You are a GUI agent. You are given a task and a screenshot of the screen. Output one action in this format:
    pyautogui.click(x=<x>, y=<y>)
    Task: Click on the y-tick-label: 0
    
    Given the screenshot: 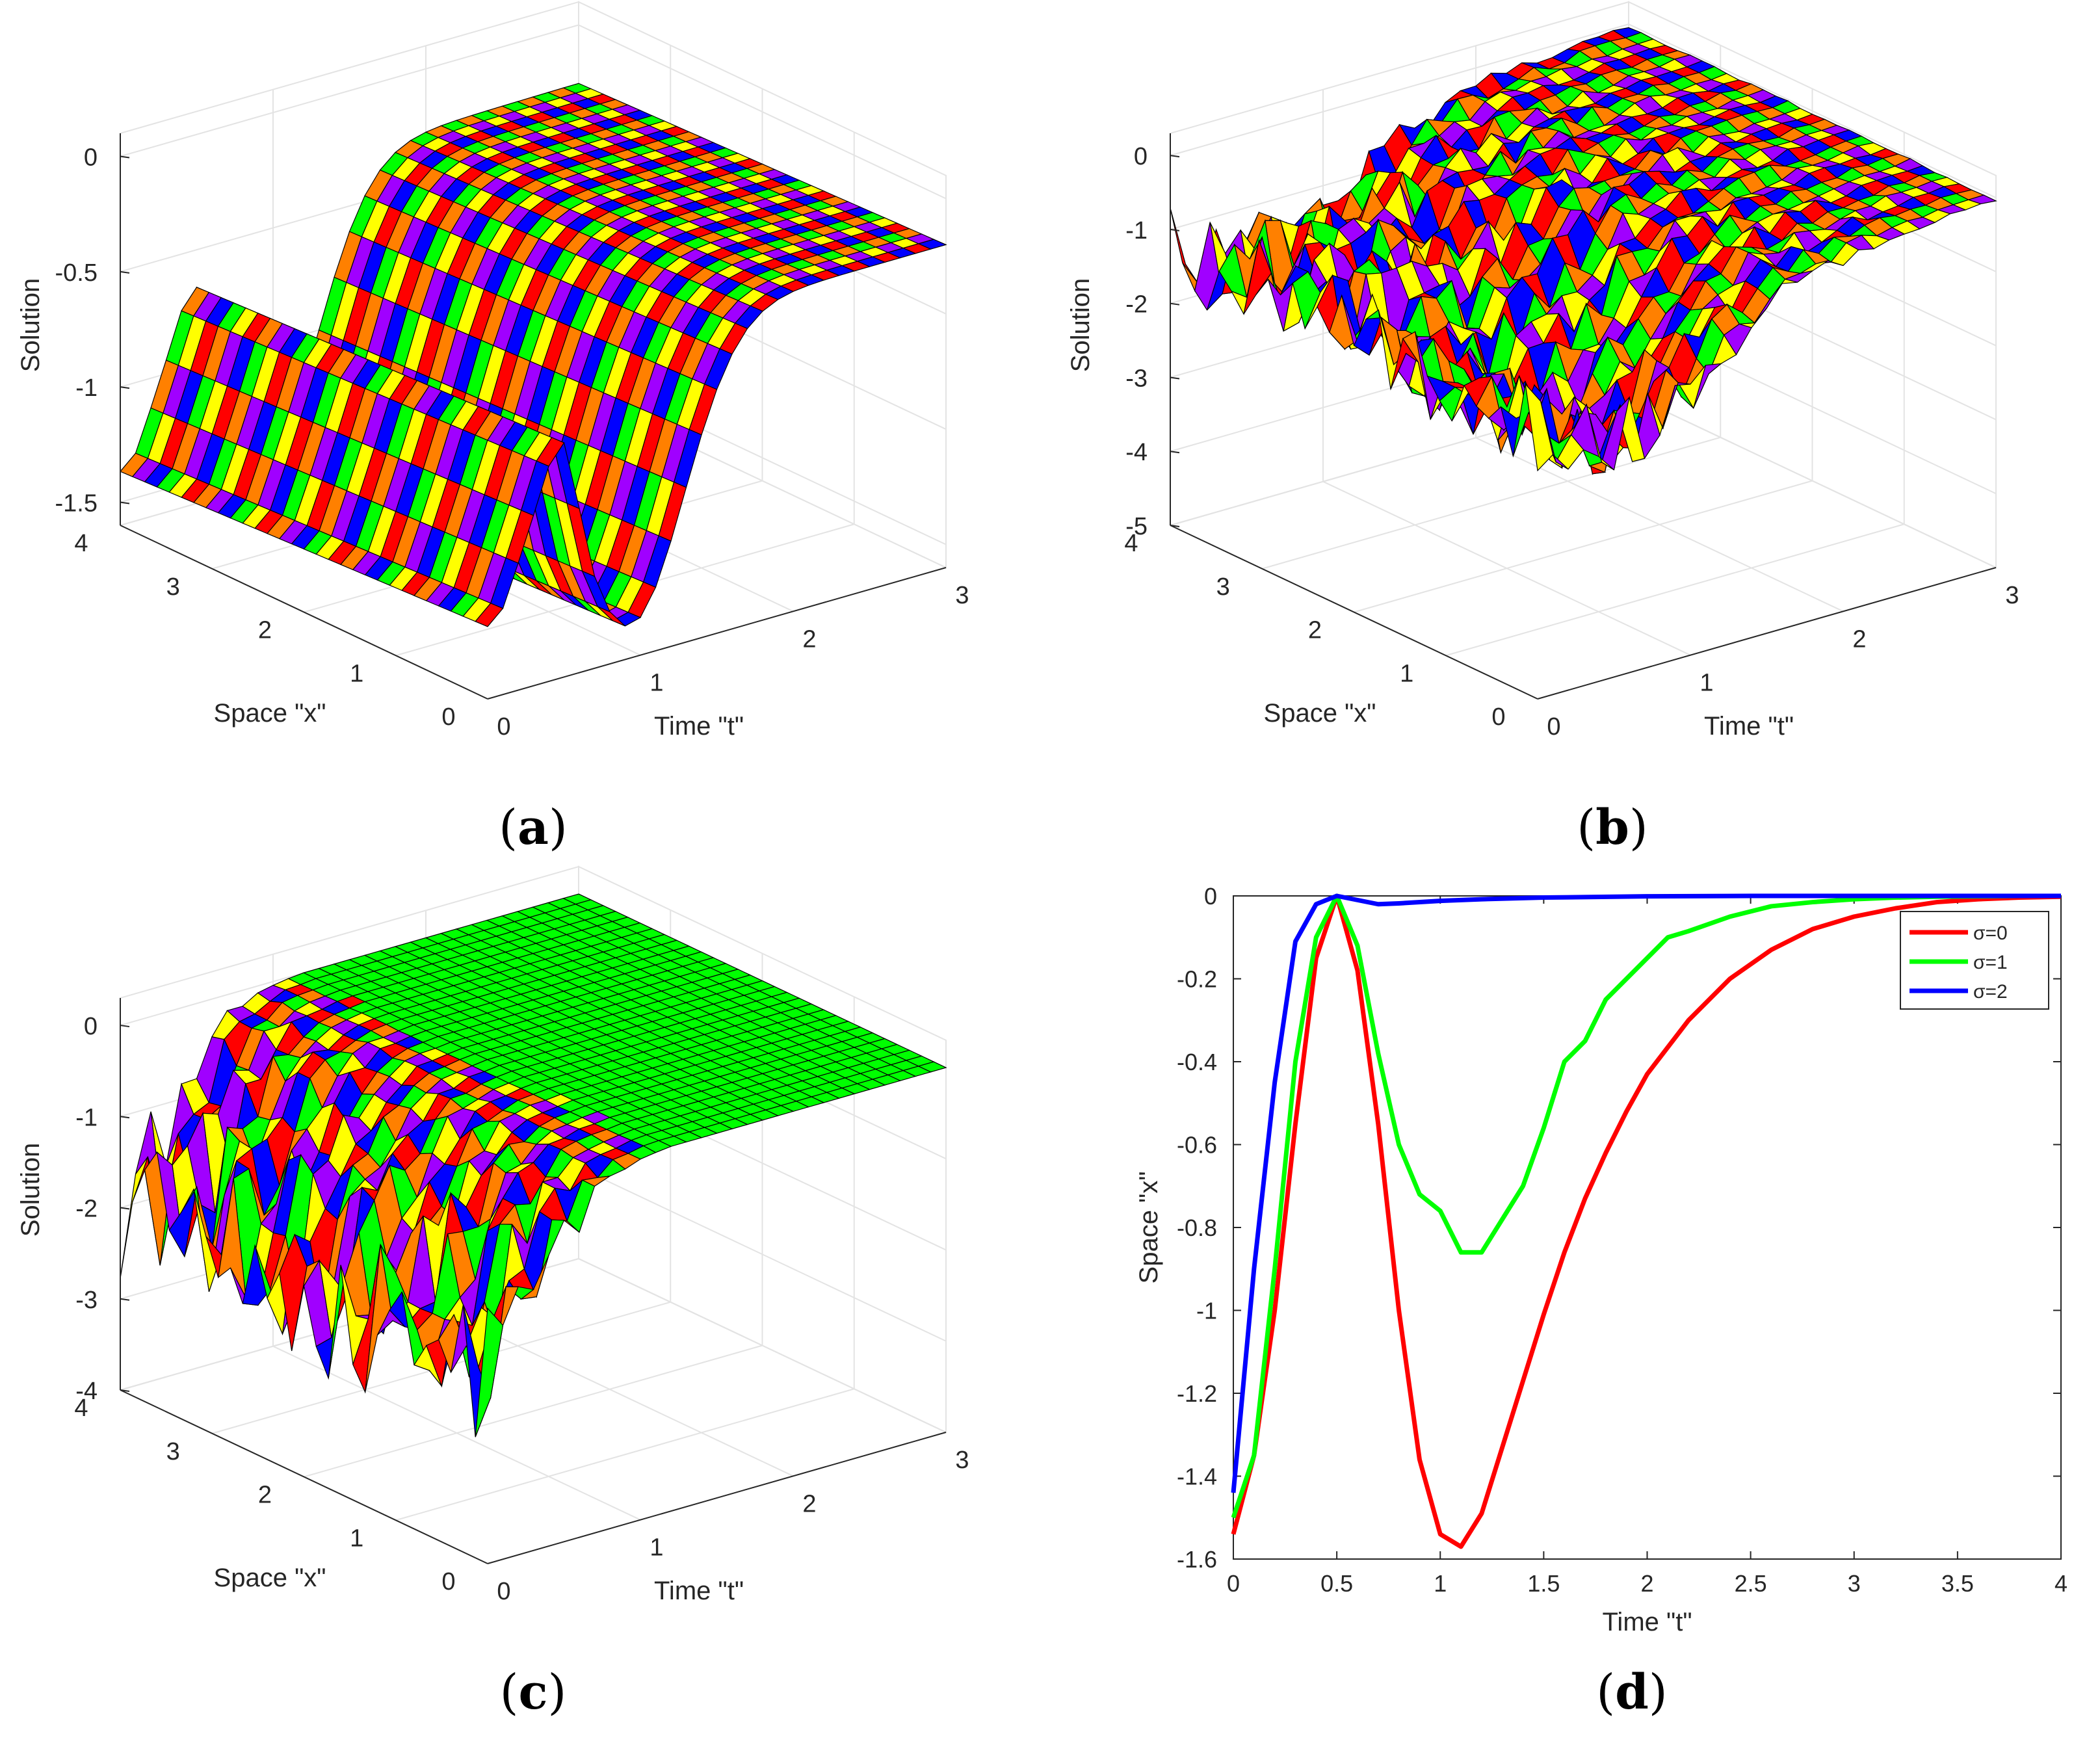 What is the action you would take?
    pyautogui.click(x=1210, y=896)
    